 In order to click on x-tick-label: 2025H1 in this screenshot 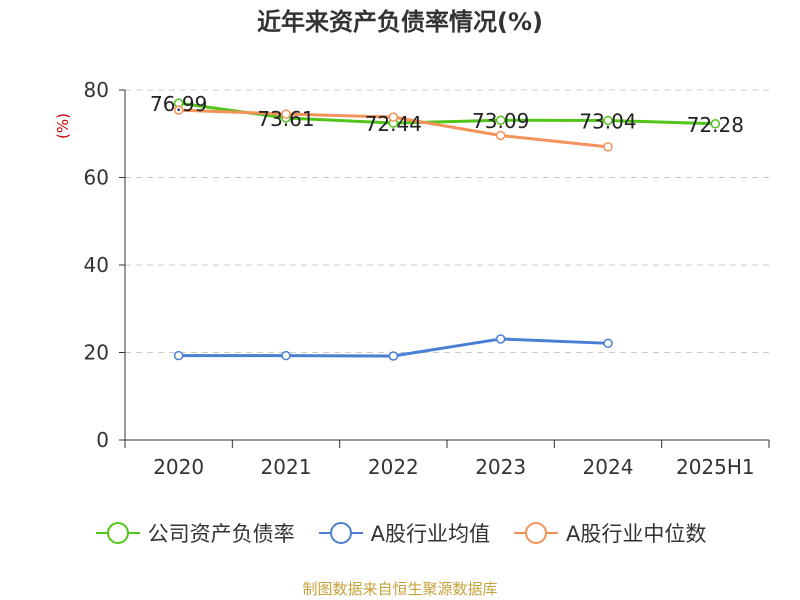, I will do `click(715, 467)`.